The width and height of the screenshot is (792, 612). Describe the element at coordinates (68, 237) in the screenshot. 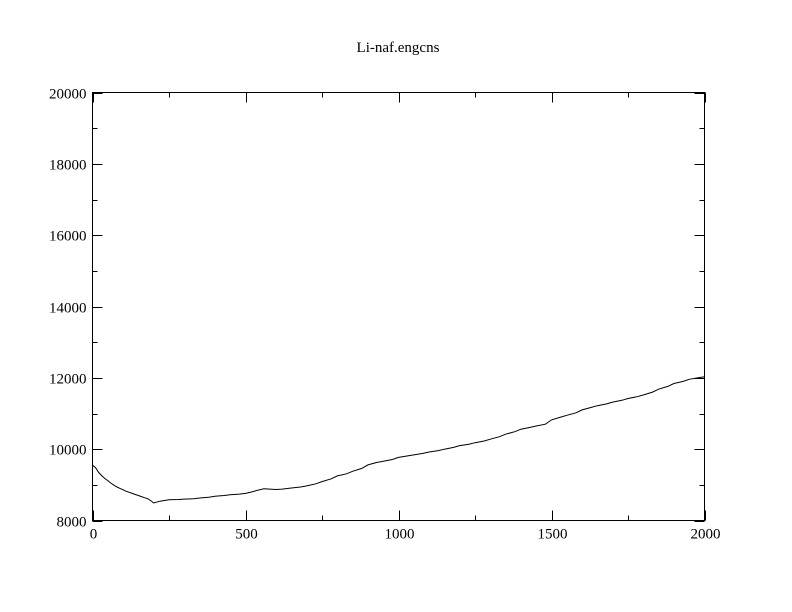

I see `y-tick-label: 16000` at that location.